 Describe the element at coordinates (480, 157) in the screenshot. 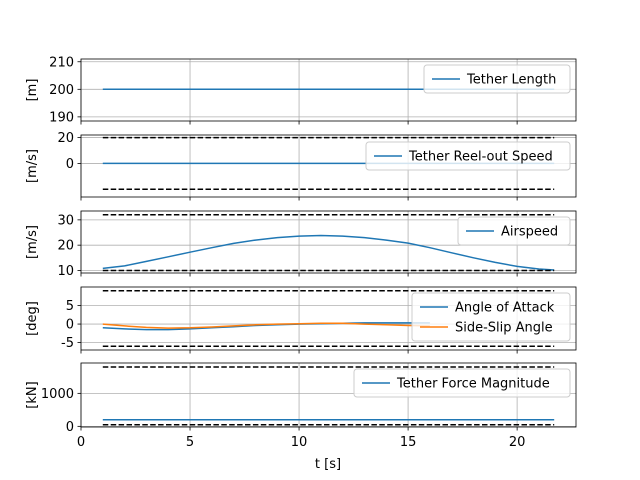

I see `legend-entry: Tether Reel-out Speed` at that location.